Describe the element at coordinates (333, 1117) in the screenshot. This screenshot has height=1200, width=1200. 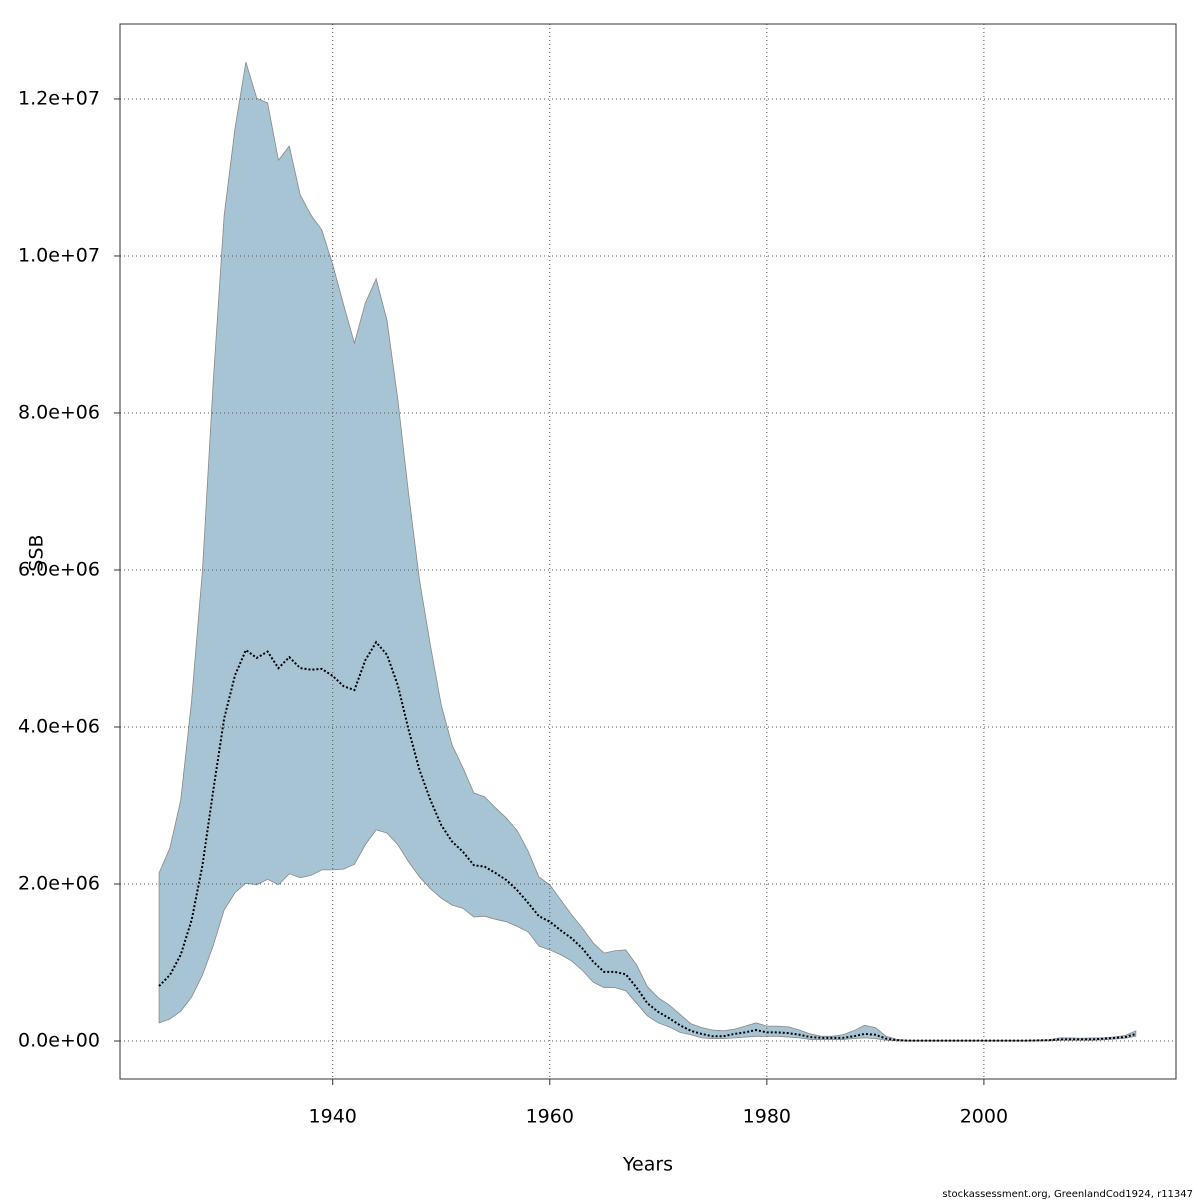
I see `x-tick-label: 1940` at that location.